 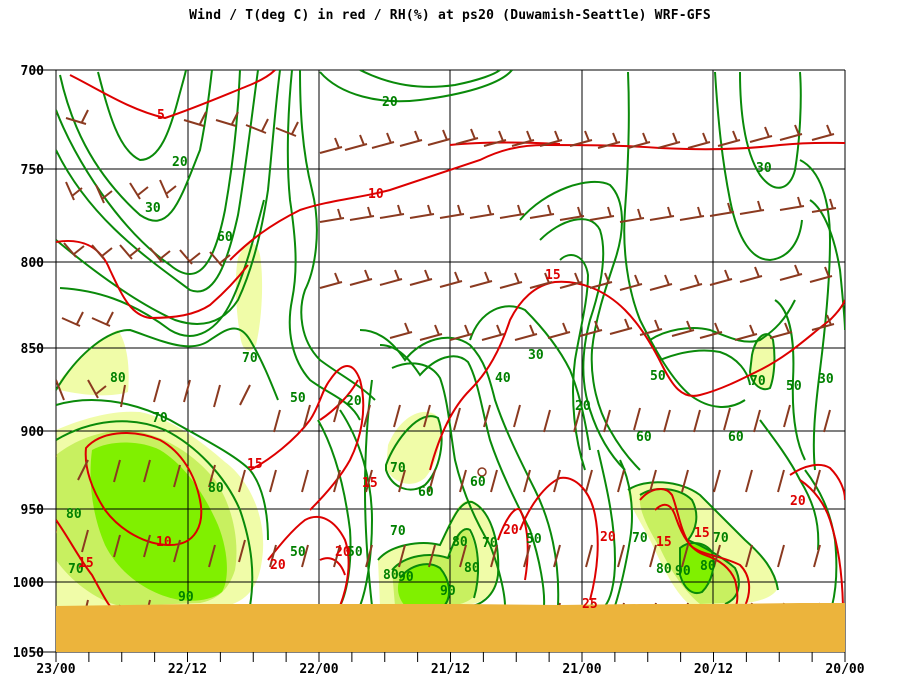 What do you see at coordinates (844, 669) in the screenshot?
I see `x-tick-label: 20/00` at bounding box center [844, 669].